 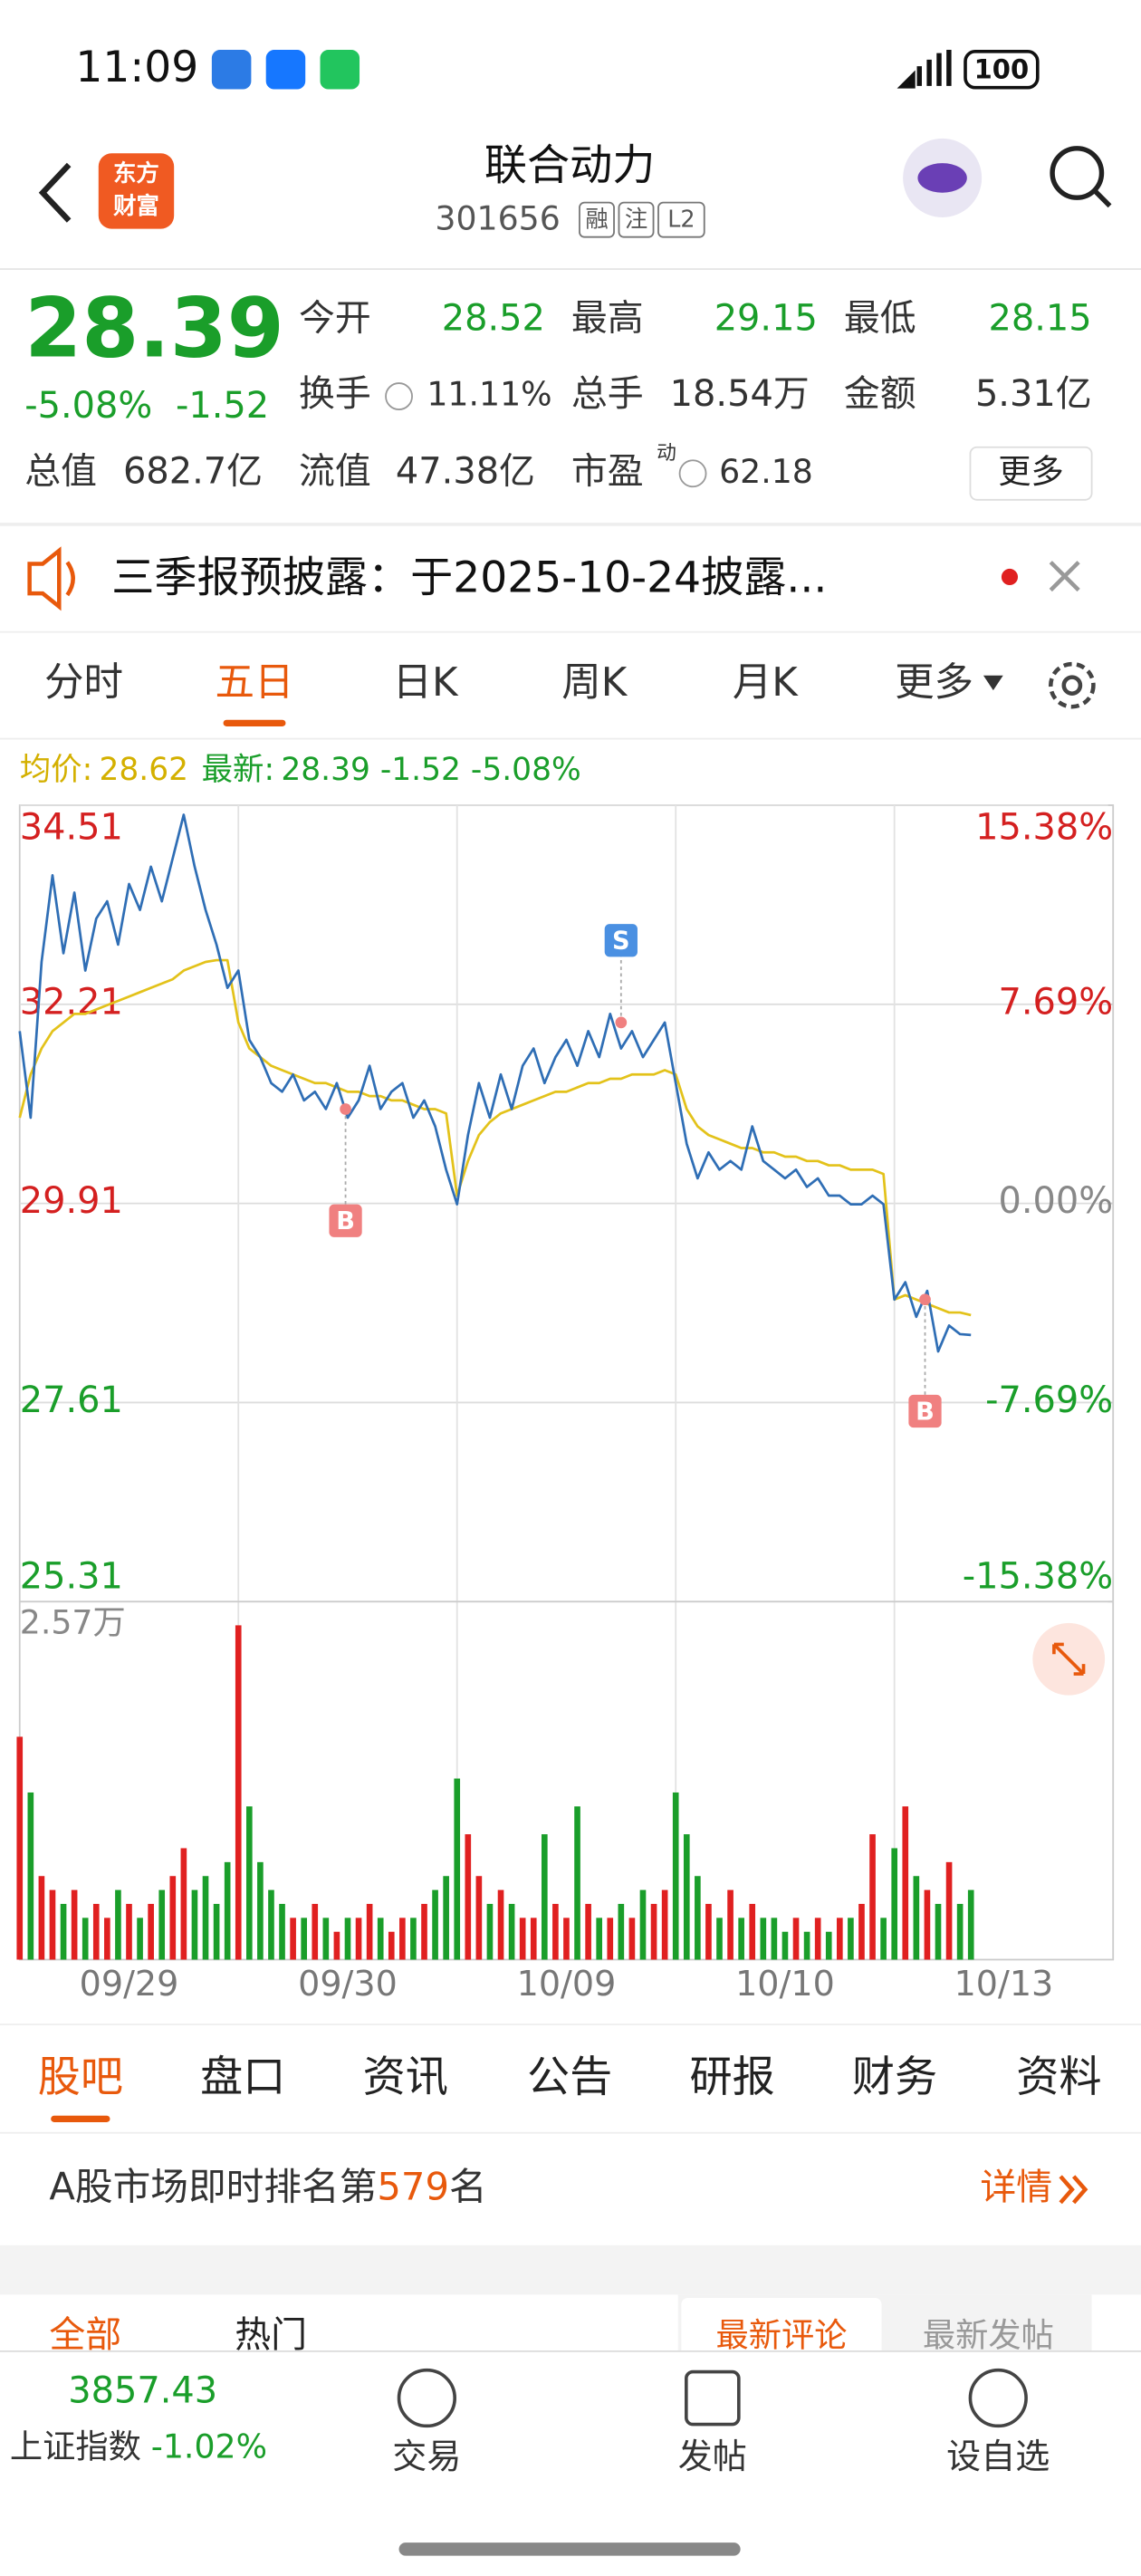 I want to click on index-change: -1.02%, so click(x=209, y=2446).